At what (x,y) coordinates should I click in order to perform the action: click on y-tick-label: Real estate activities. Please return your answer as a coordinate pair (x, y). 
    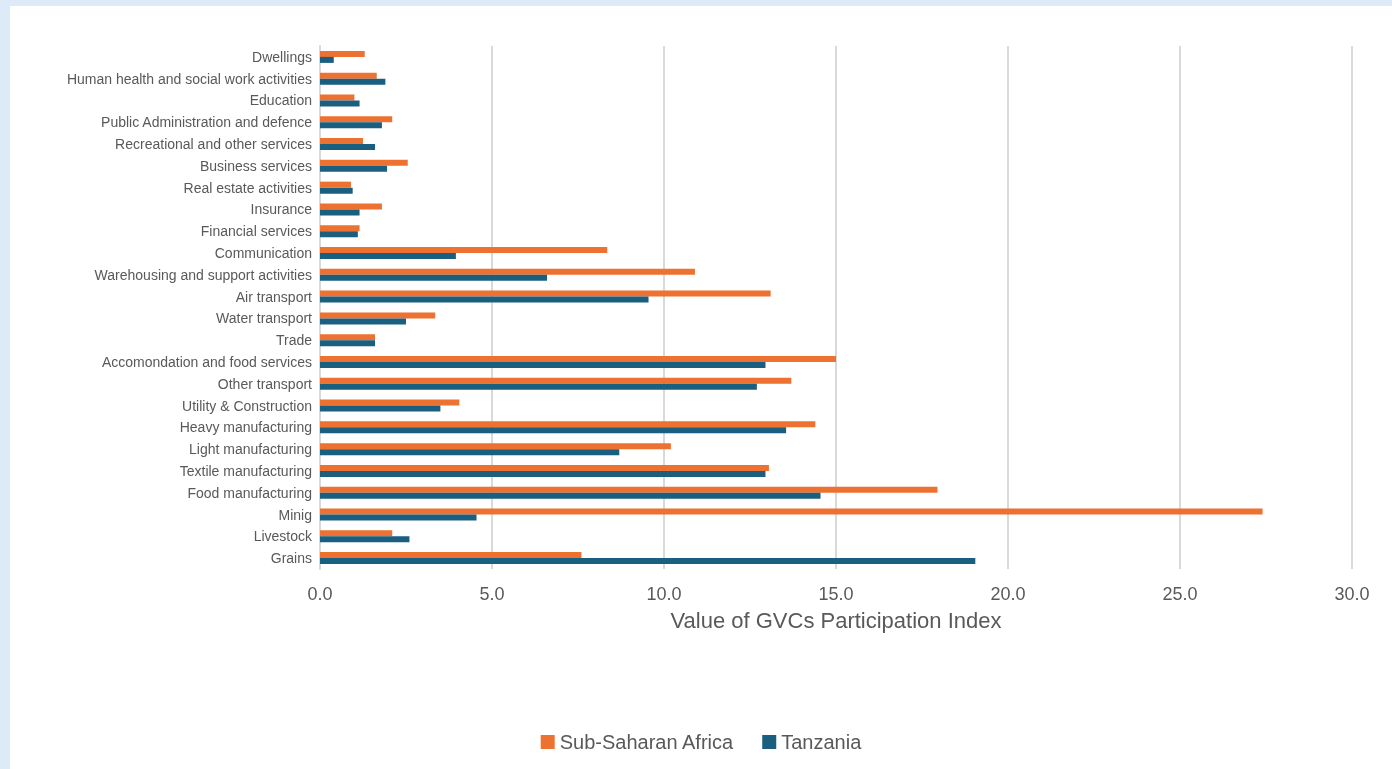
    Looking at the image, I should click on (247, 187).